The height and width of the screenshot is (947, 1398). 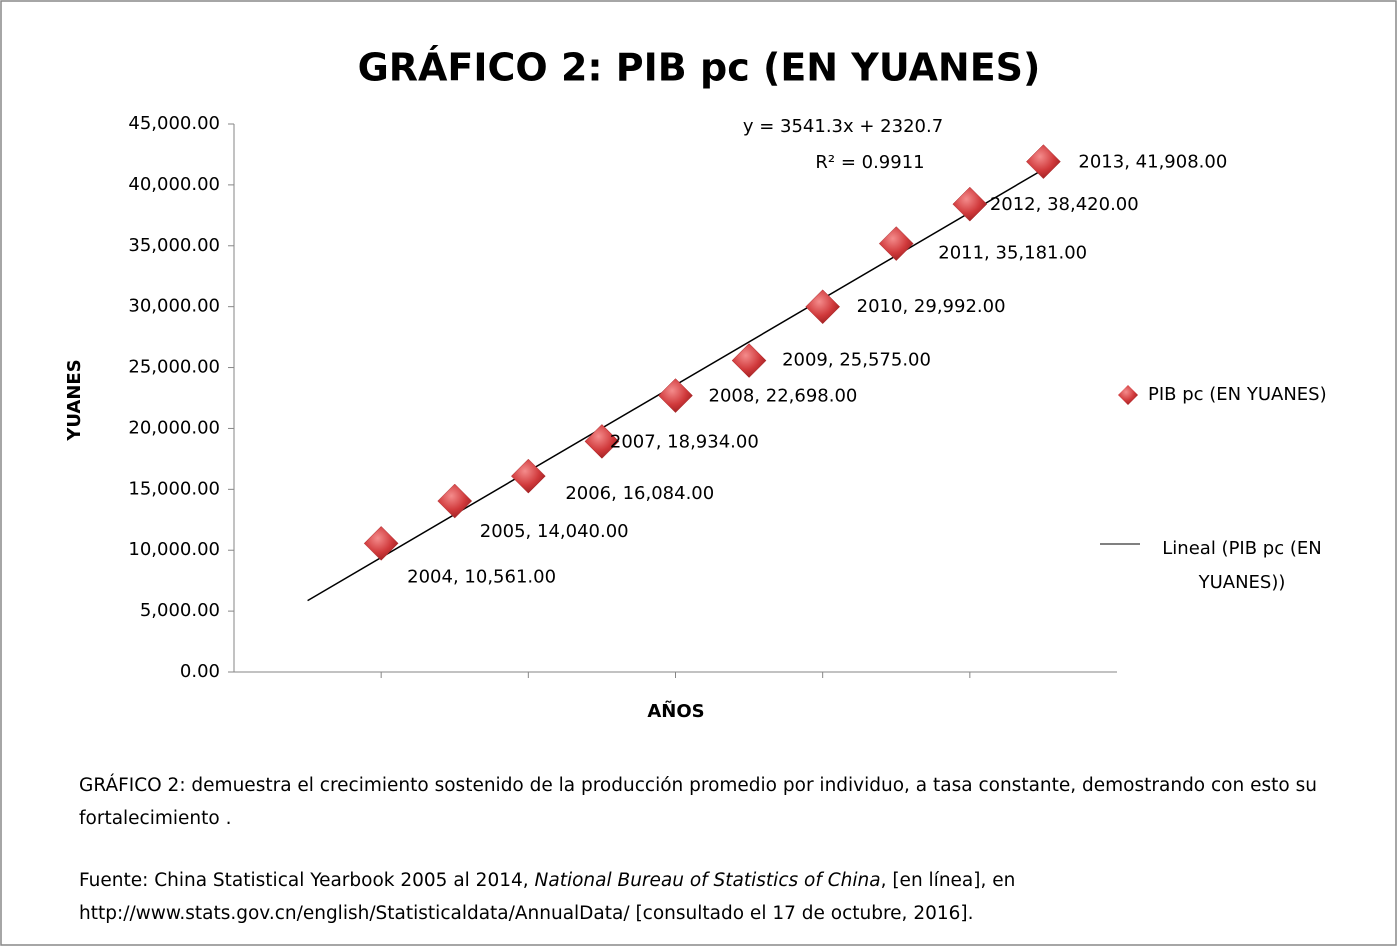 What do you see at coordinates (684, 441) in the screenshot?
I see `data-label: 2007, 18,934.00` at bounding box center [684, 441].